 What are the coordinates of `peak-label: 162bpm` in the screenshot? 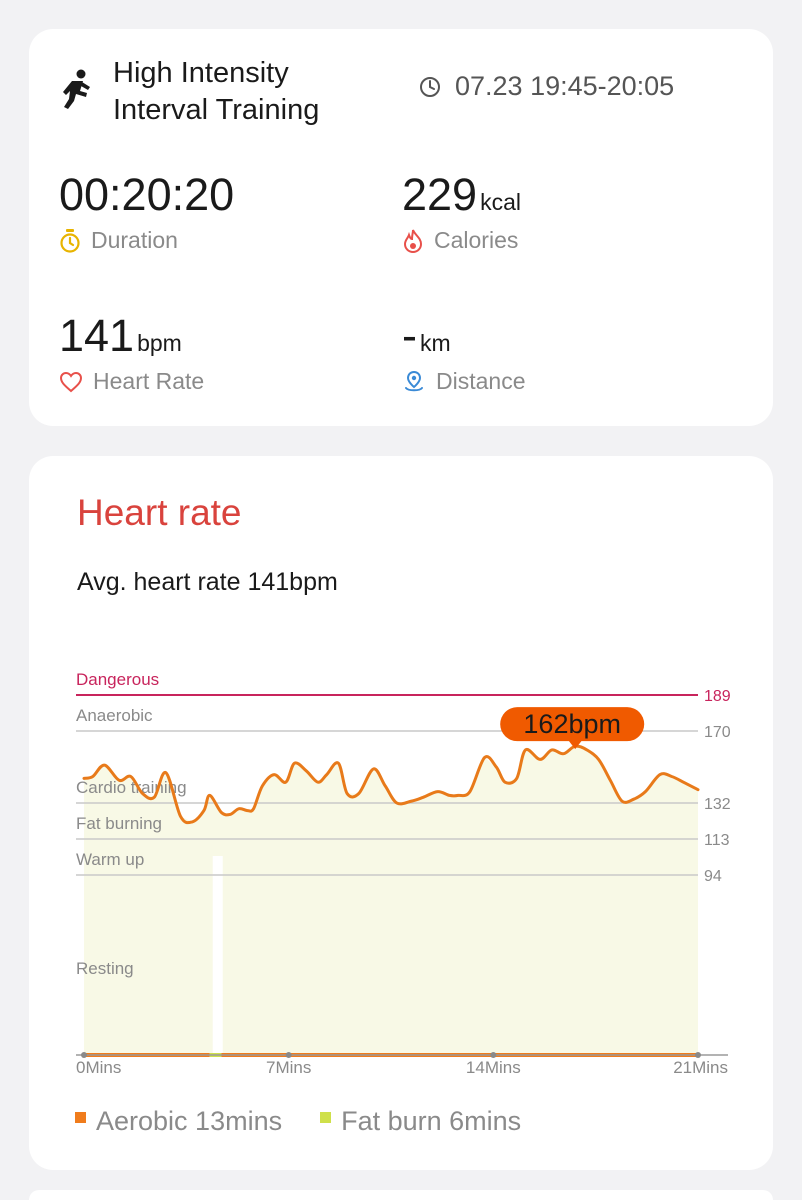 It's located at (572, 724).